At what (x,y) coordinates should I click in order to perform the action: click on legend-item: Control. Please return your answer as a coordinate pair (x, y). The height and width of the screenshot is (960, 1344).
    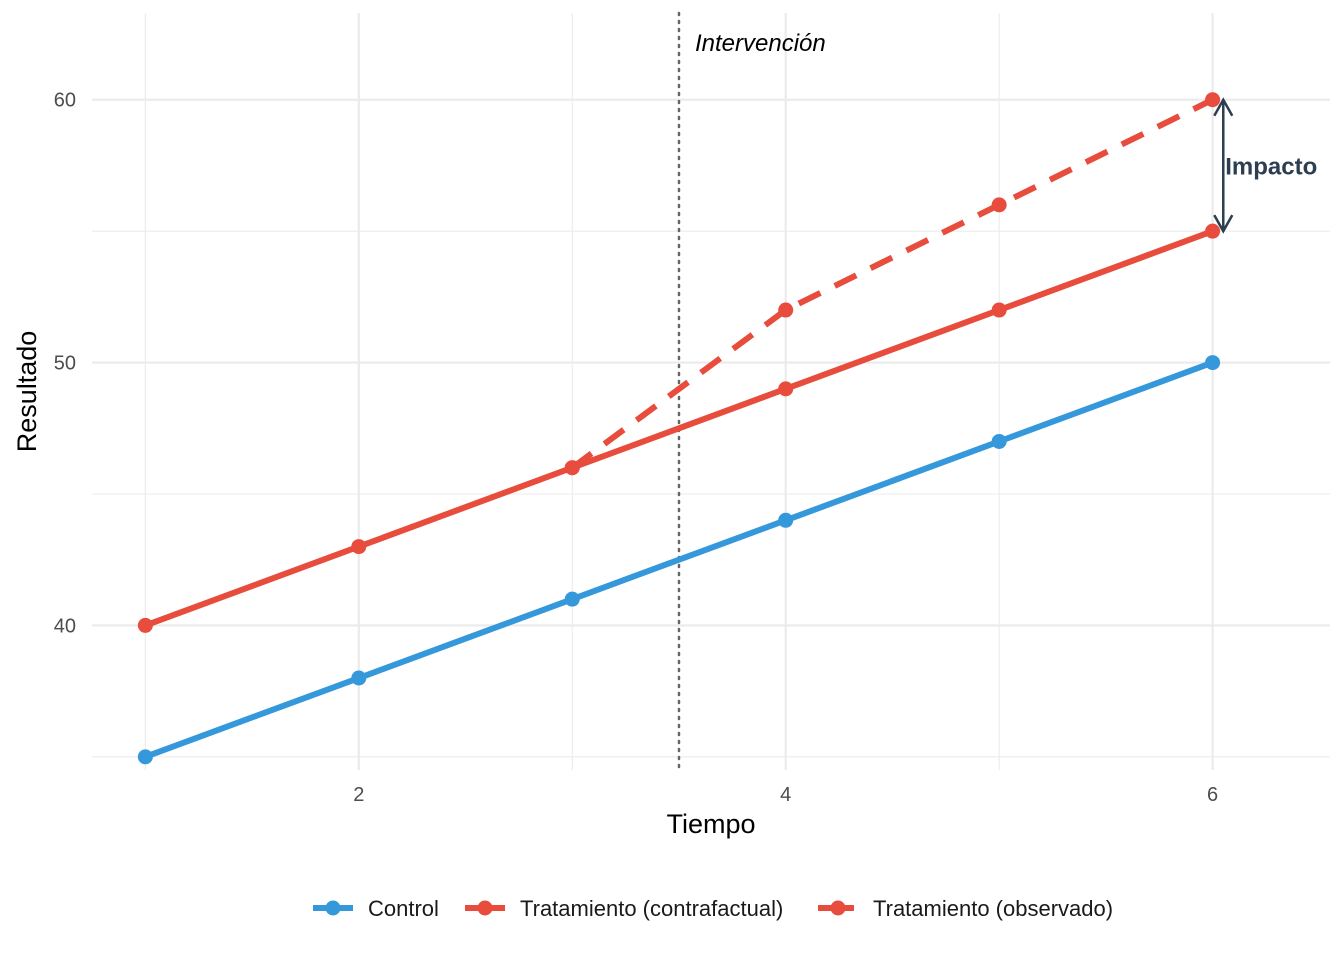
    Looking at the image, I should click on (376, 908).